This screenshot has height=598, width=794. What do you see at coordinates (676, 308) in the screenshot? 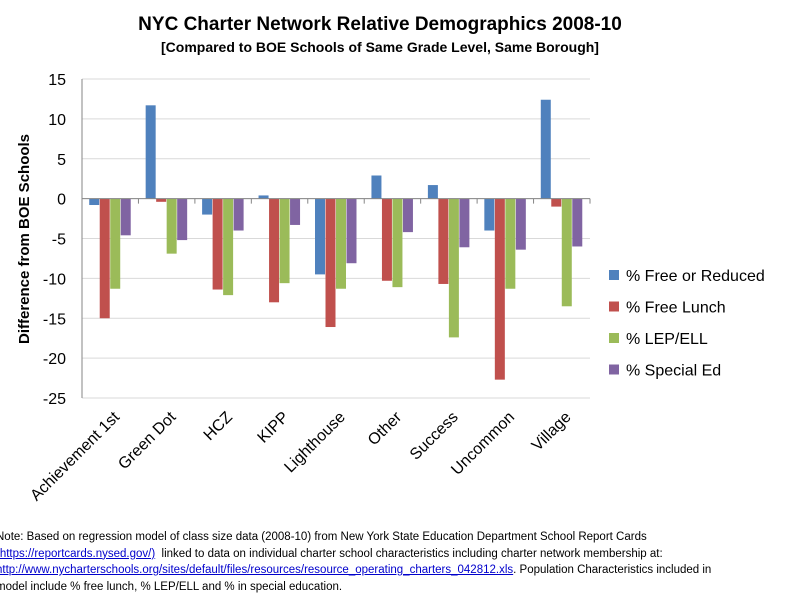
I see `legend-label: % Free Lunch` at bounding box center [676, 308].